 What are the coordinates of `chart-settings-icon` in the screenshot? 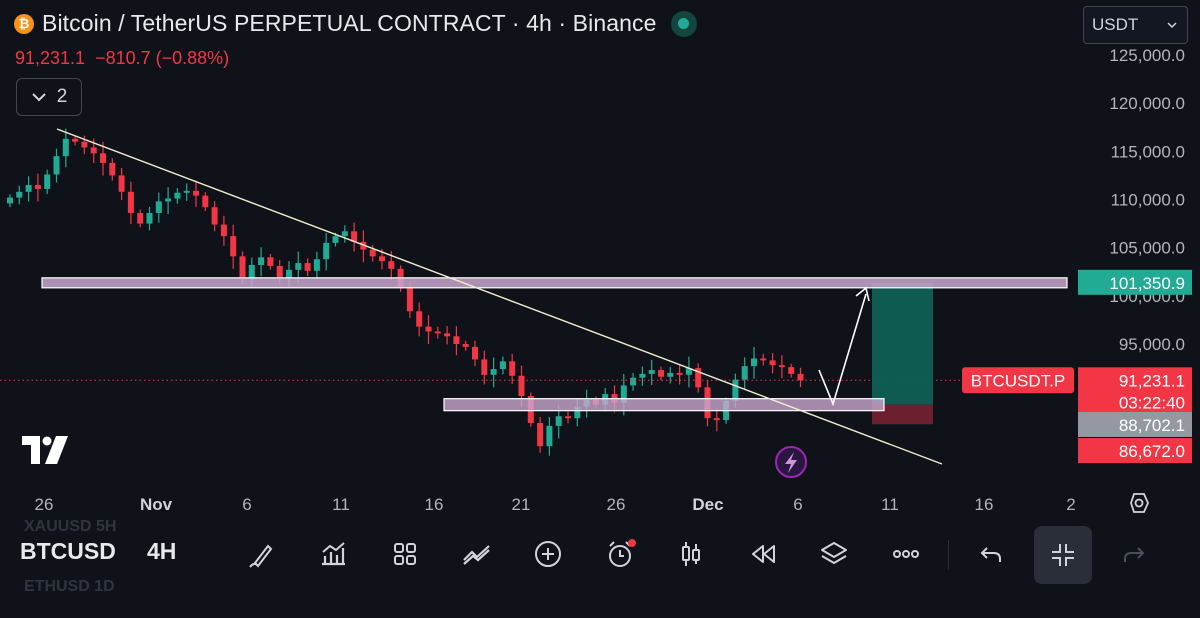 It's located at (1139, 503).